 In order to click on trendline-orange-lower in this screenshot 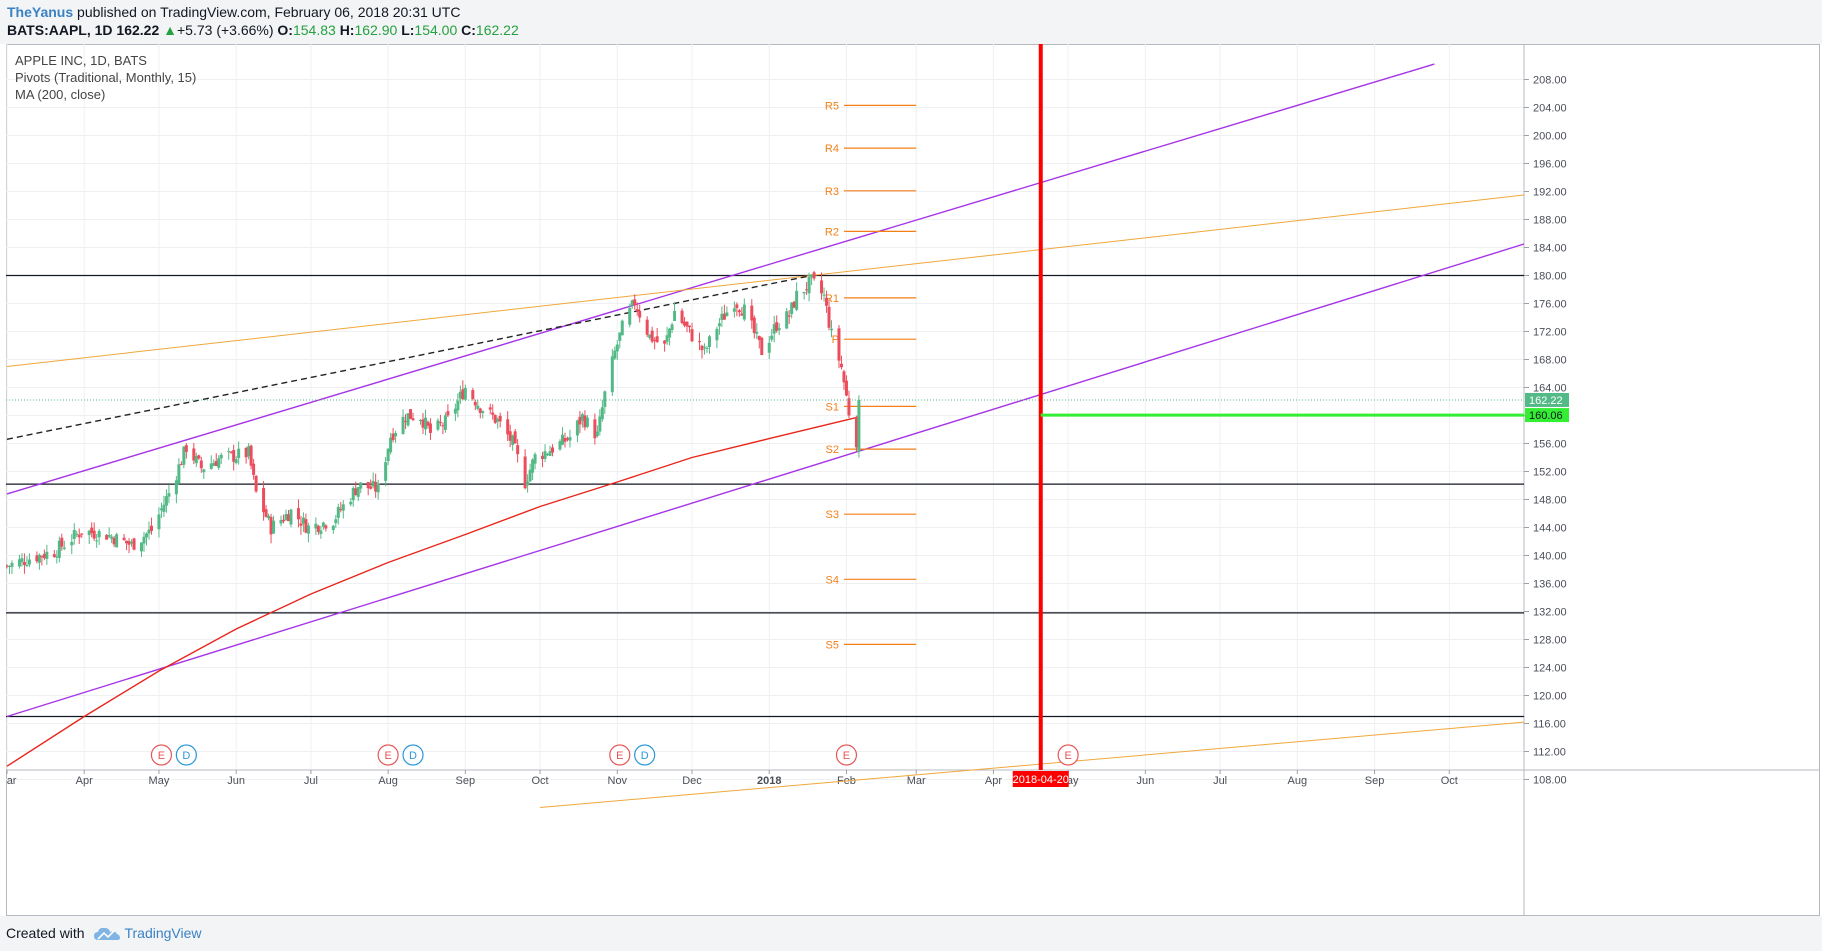, I will do `click(1032, 764)`.